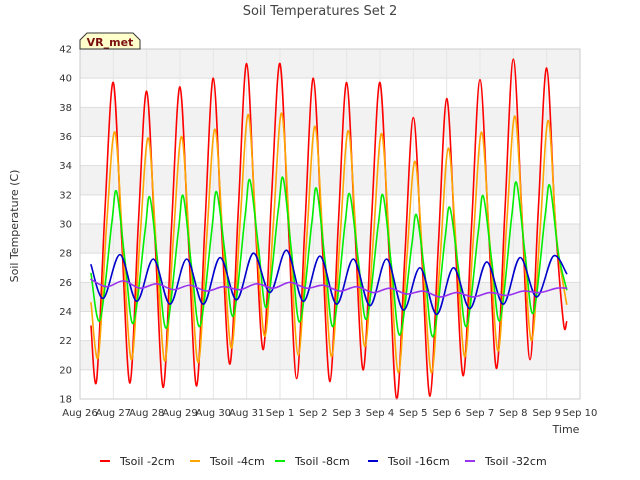 This screenshot has width=640, height=480. Describe the element at coordinates (546, 413) in the screenshot. I see `x-tick-label: Sep 9` at that location.